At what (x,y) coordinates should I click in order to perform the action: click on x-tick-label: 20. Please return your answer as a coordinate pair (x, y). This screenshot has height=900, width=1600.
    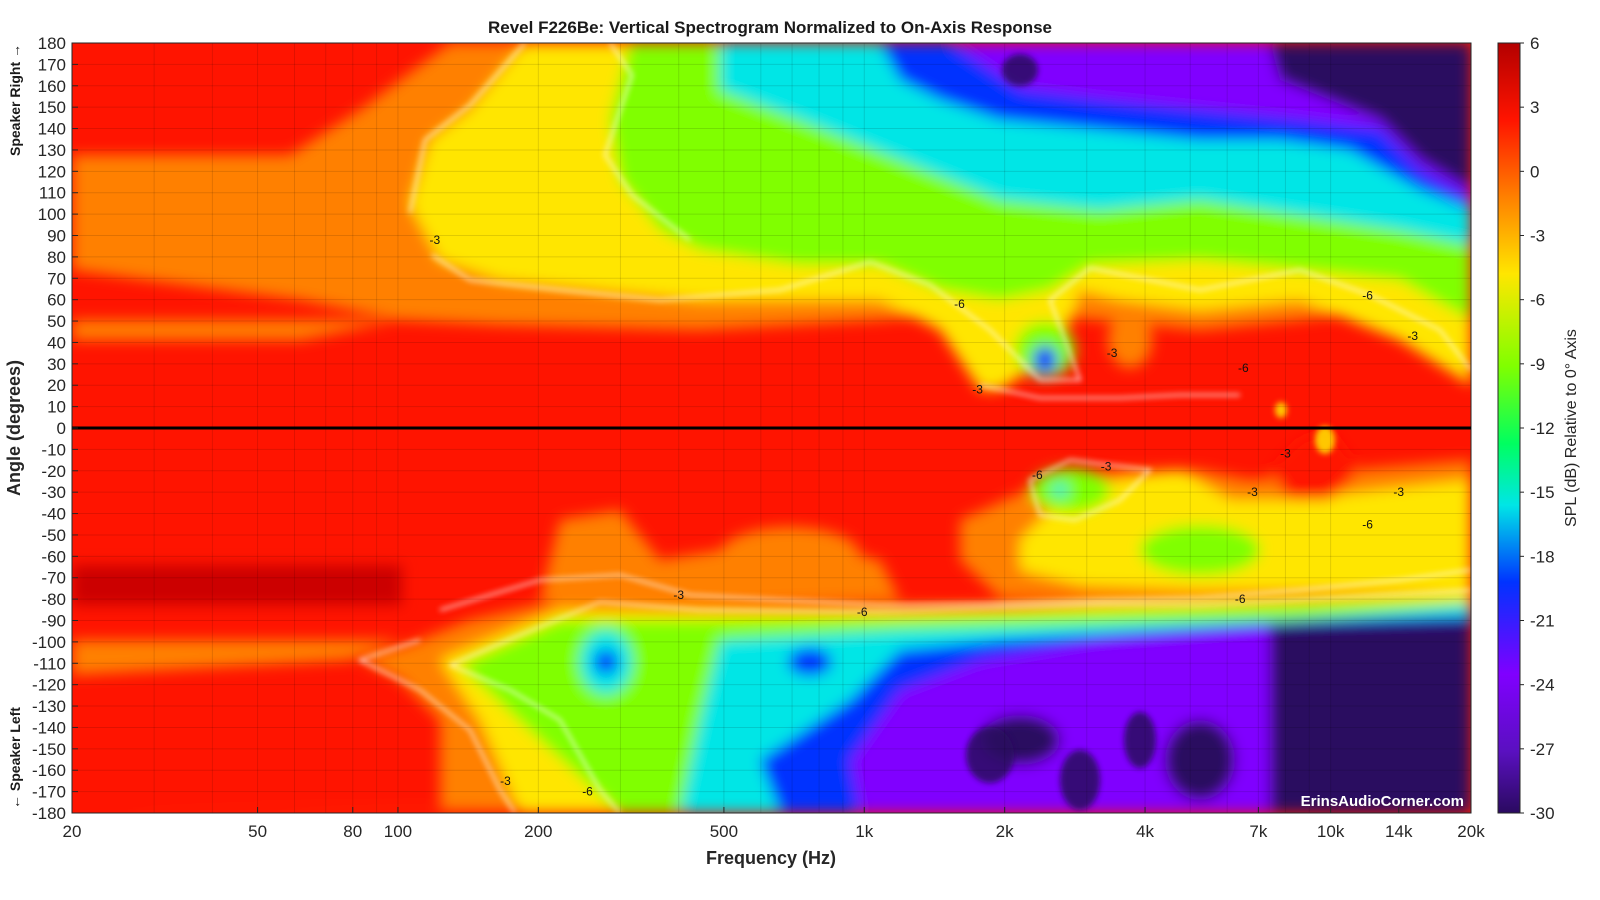
    Looking at the image, I should click on (72, 831).